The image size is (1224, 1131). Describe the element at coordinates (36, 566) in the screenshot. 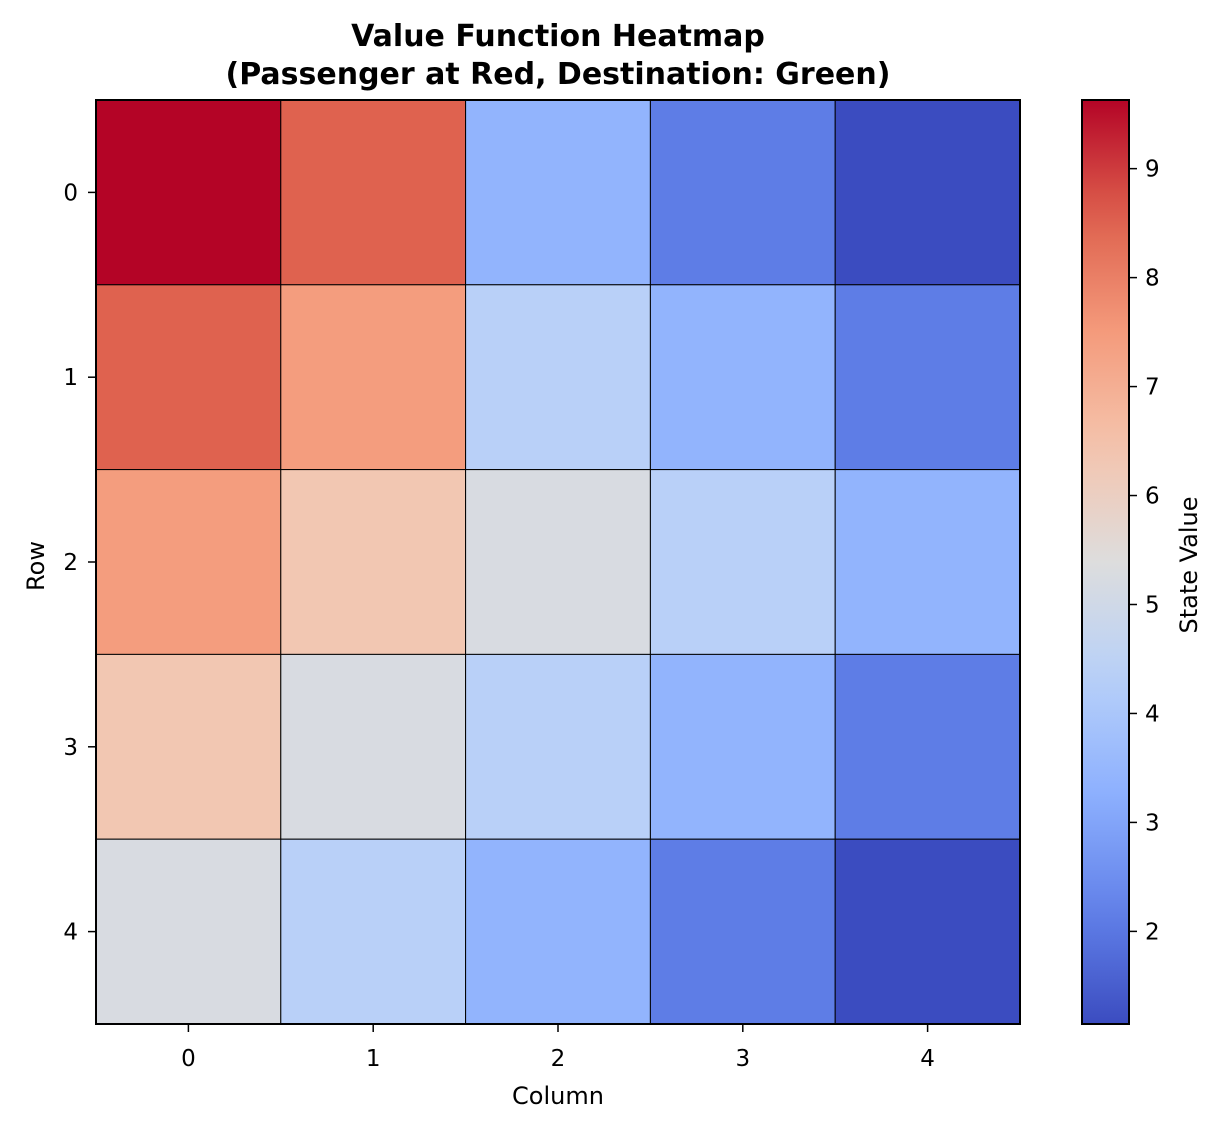

I see `y-axis-label: Row` at that location.